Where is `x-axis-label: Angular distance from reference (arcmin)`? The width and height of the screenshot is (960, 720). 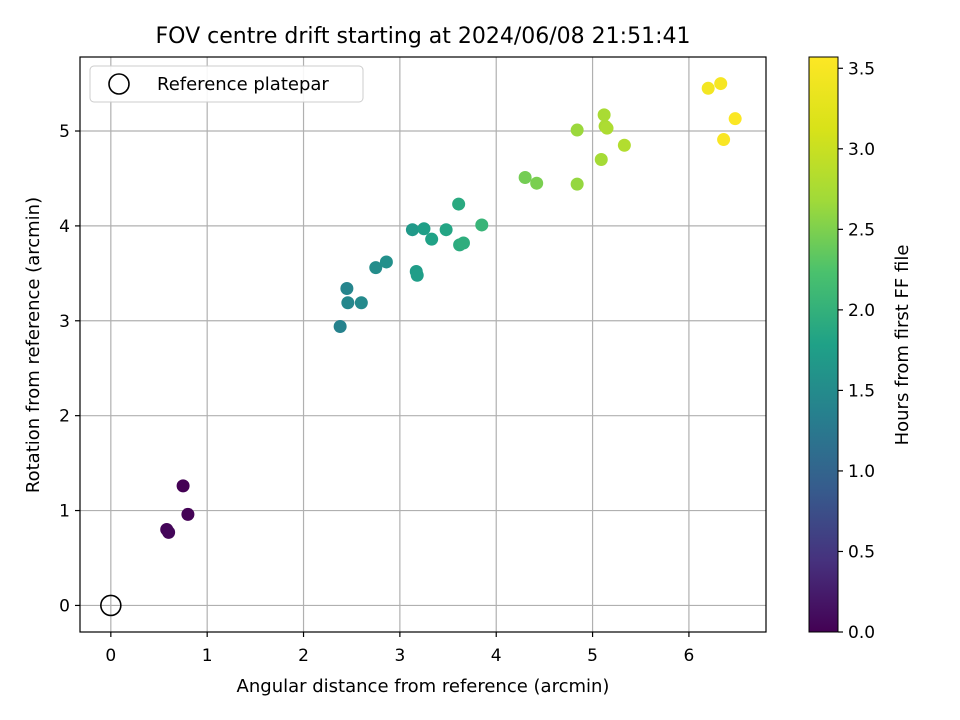 x-axis-label: Angular distance from reference (arcmin) is located at coordinates (423, 686).